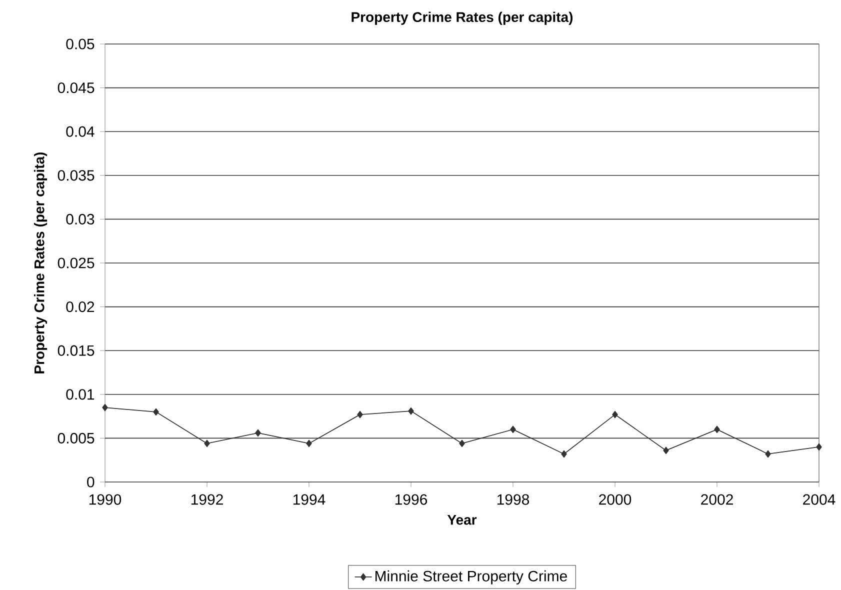 Image resolution: width=841 pixels, height=590 pixels. Describe the element at coordinates (76, 88) in the screenshot. I see `y-tick-label: 0.045` at that location.